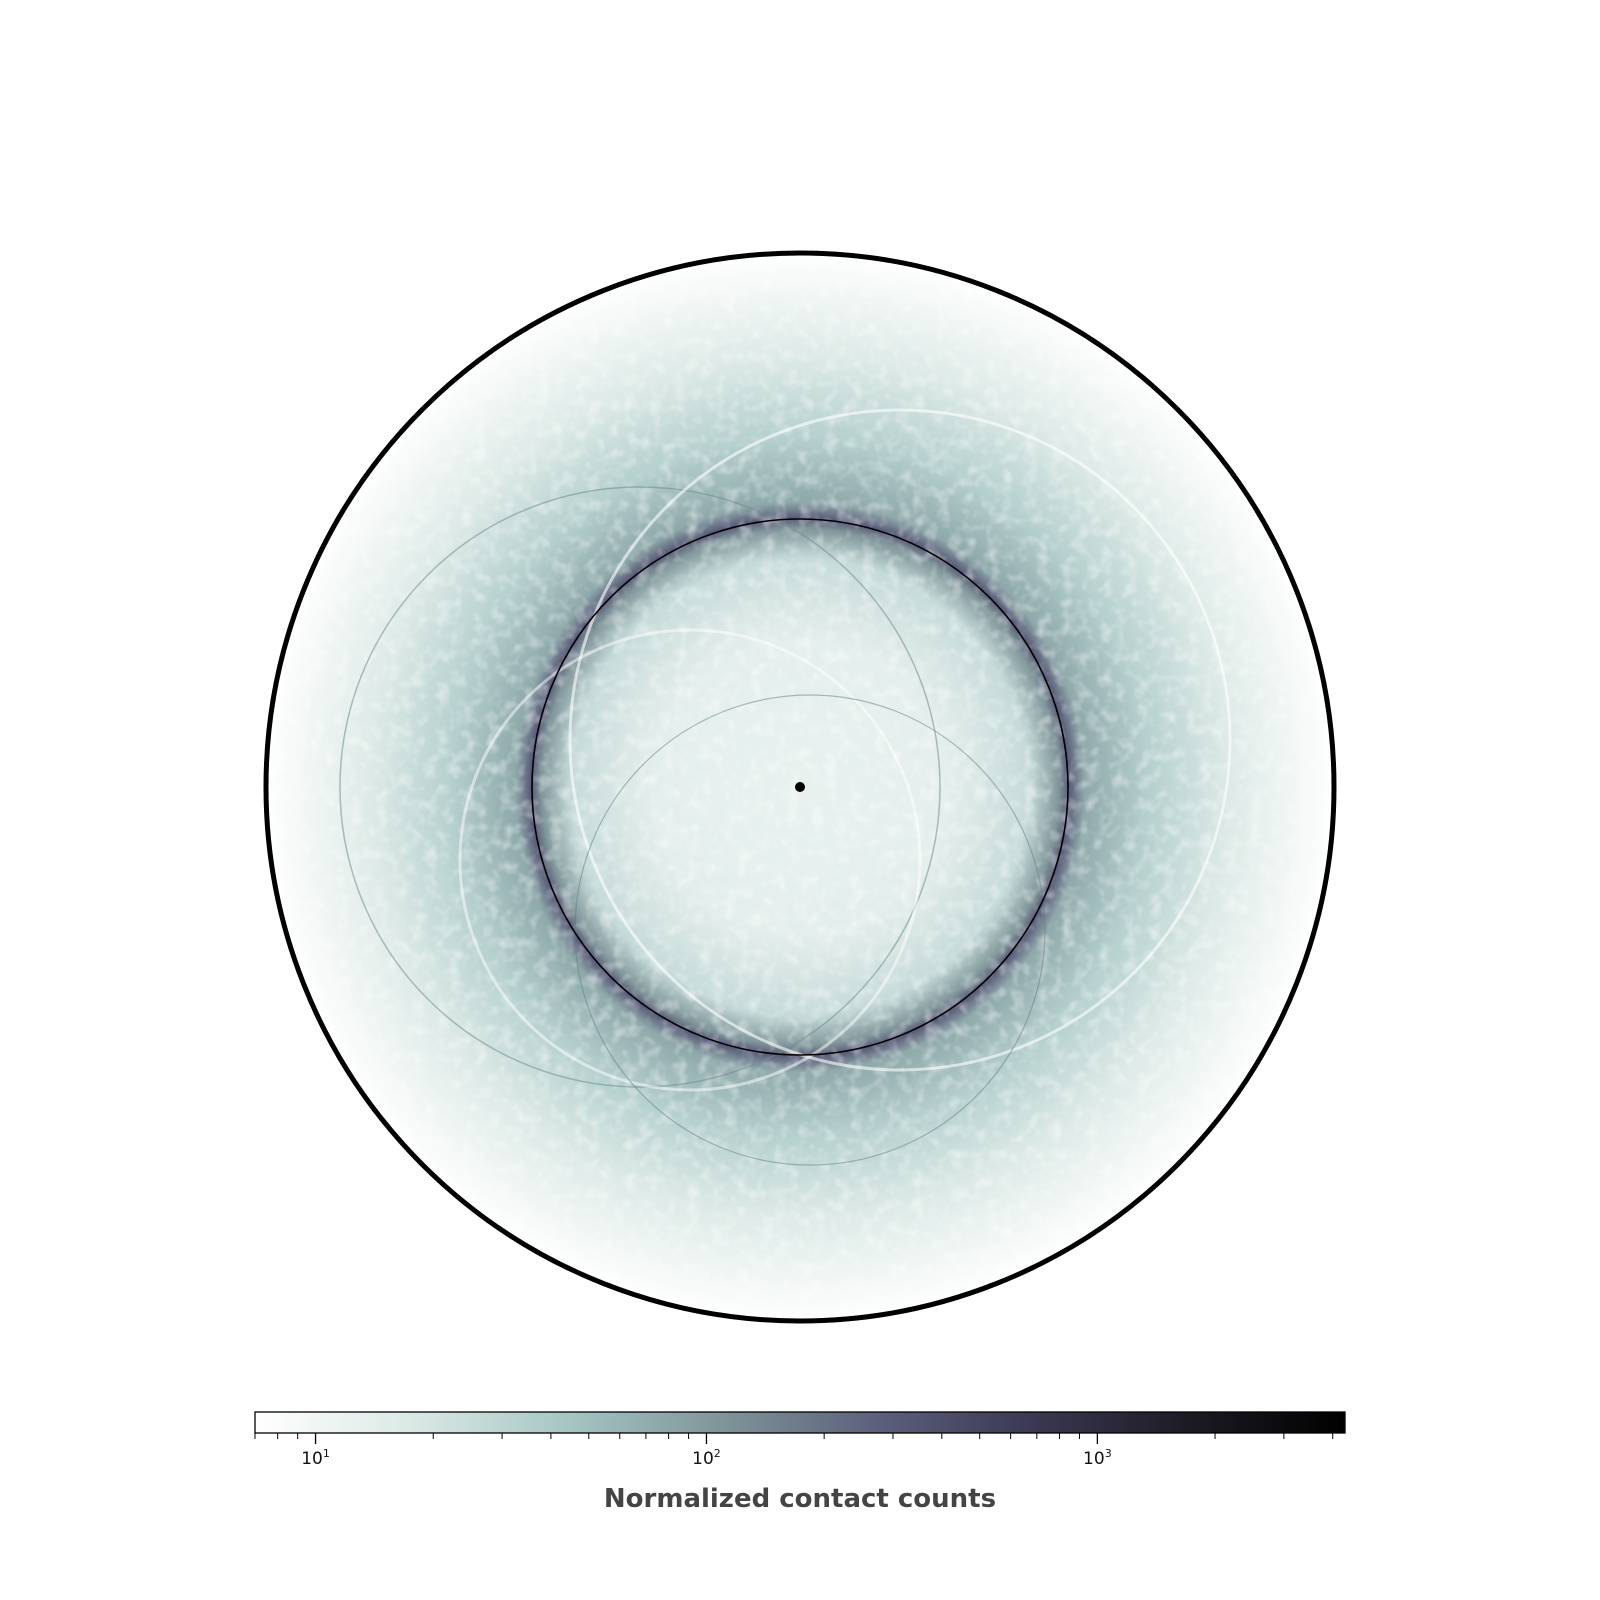  I want to click on colorbar: 10¹ 10² 10³ Normalized contact counts, so click(800, 1462).